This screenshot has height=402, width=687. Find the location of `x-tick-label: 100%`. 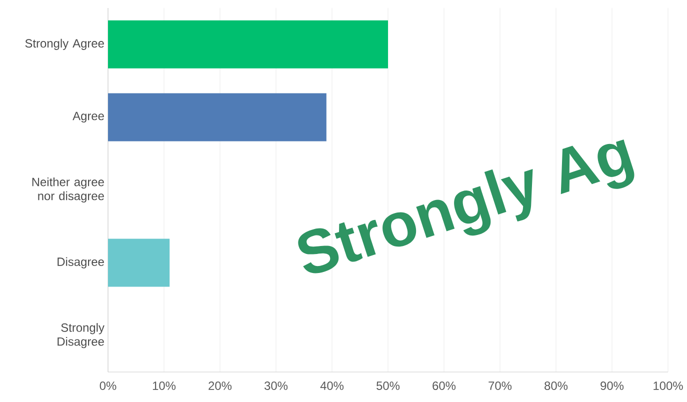

x-tick-label: 100% is located at coordinates (668, 386).